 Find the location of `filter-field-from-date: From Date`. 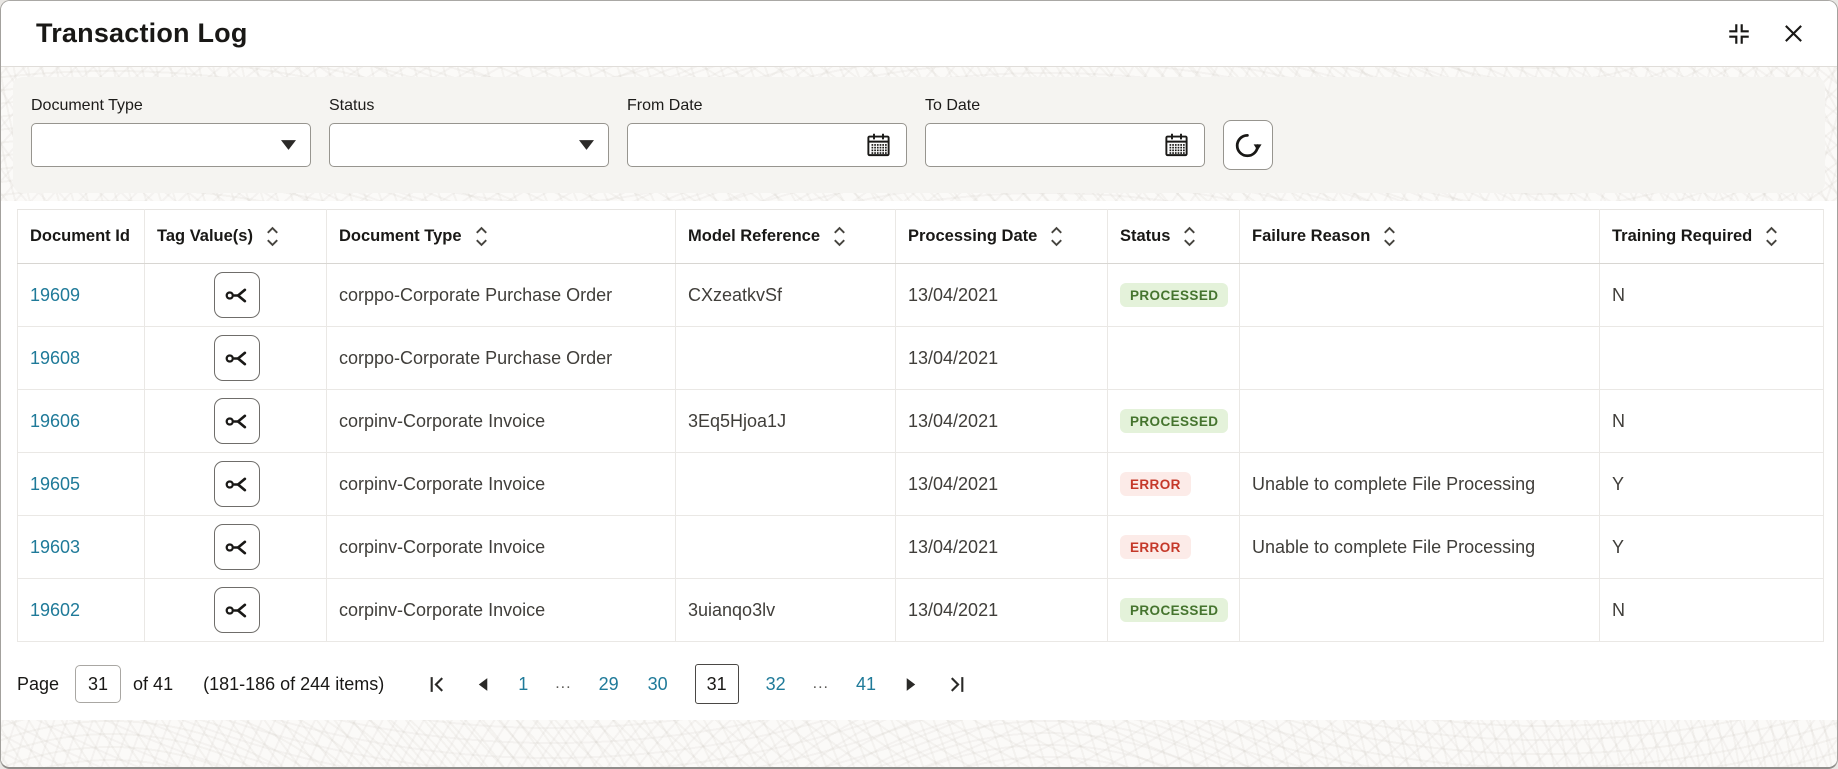

filter-field-from-date: From Date is located at coordinates (767, 132).